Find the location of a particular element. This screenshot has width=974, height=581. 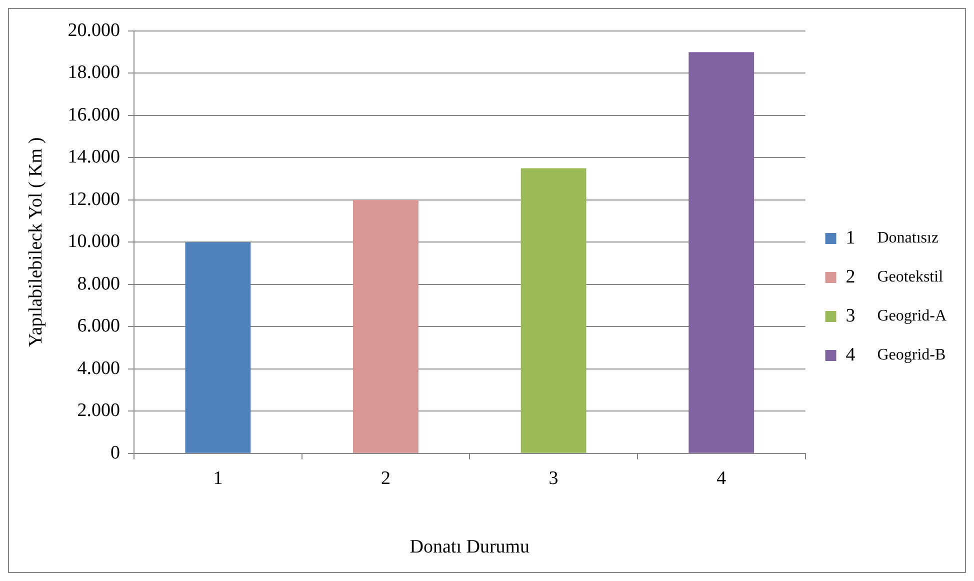

legend-label: 4 is located at coordinates (851, 355).